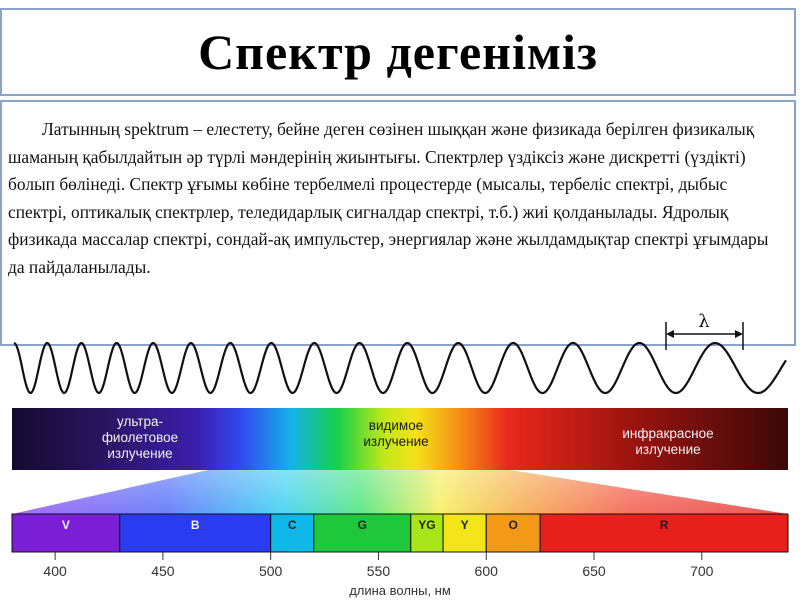 The height and width of the screenshot is (600, 800). I want to click on band-label-r: R, so click(664, 525).